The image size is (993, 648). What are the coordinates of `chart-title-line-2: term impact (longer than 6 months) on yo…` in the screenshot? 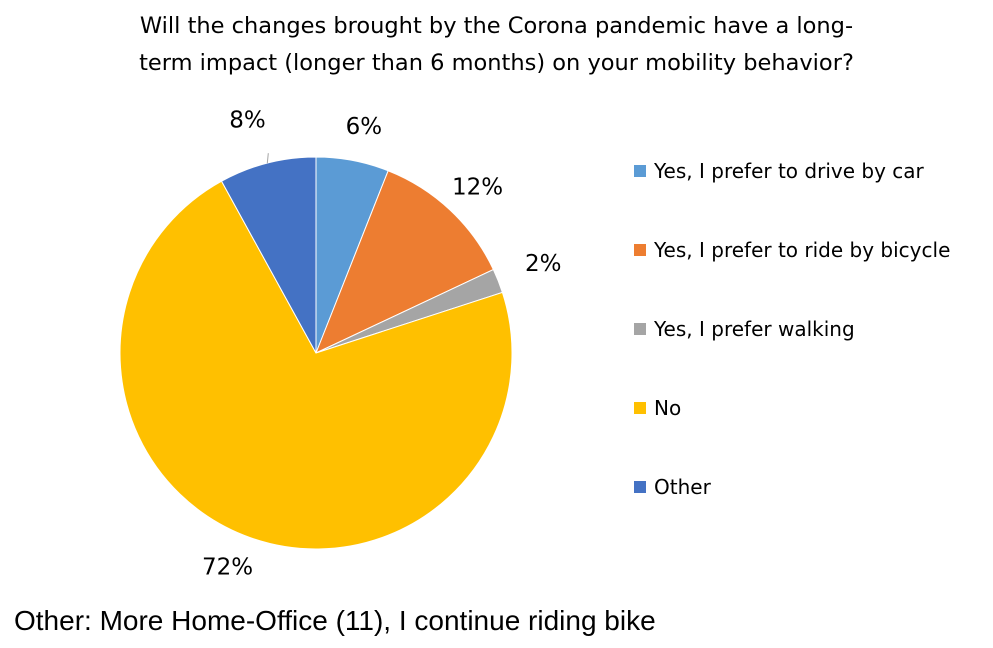 It's located at (496, 63).